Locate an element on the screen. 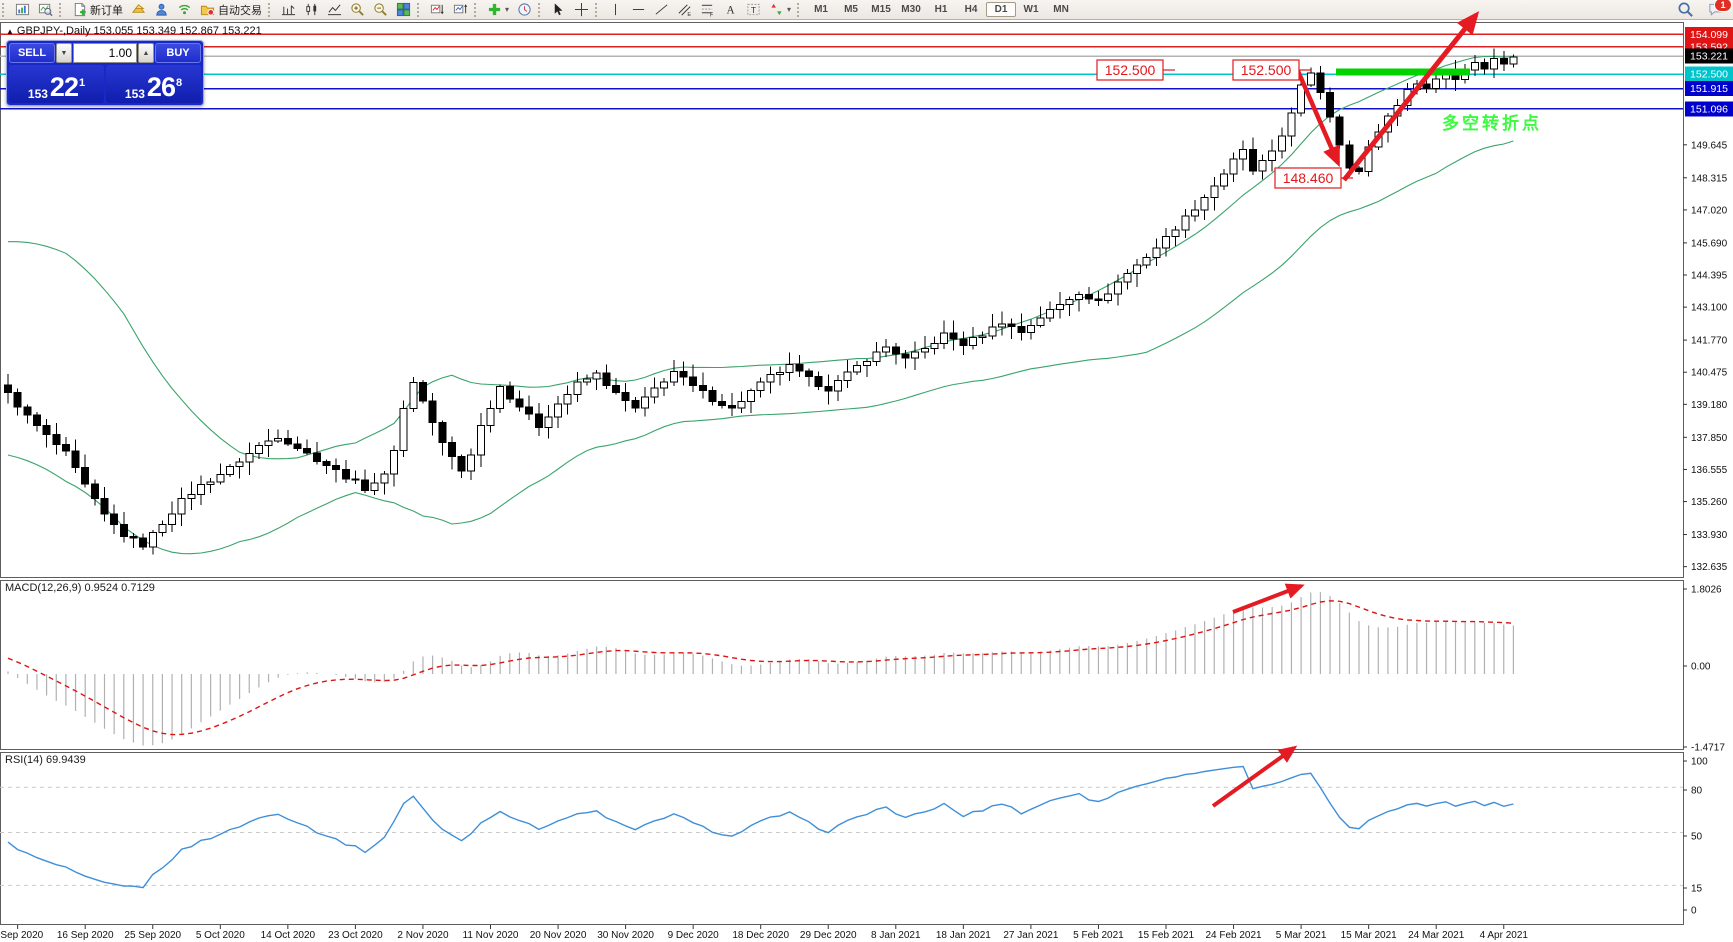 The image size is (1733, 942). timeframe-mn-button: MN is located at coordinates (1061, 9).